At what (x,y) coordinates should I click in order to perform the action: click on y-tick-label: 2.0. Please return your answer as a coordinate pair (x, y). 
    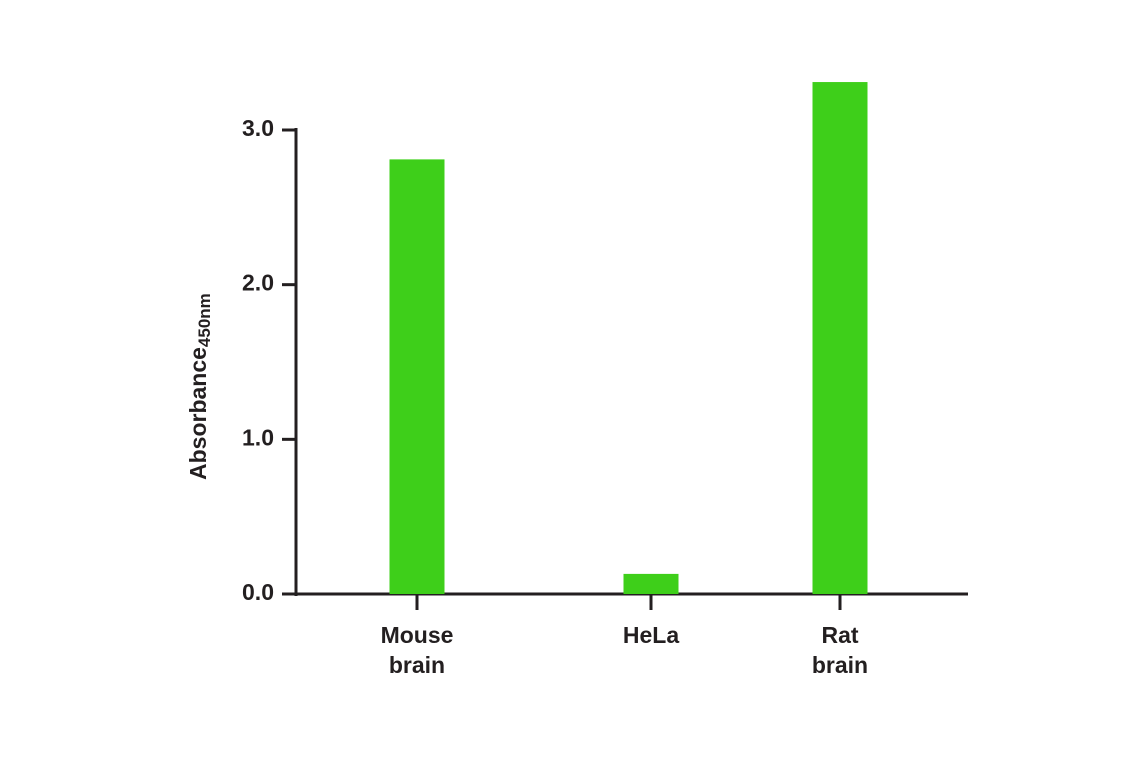
    Looking at the image, I should click on (258, 283).